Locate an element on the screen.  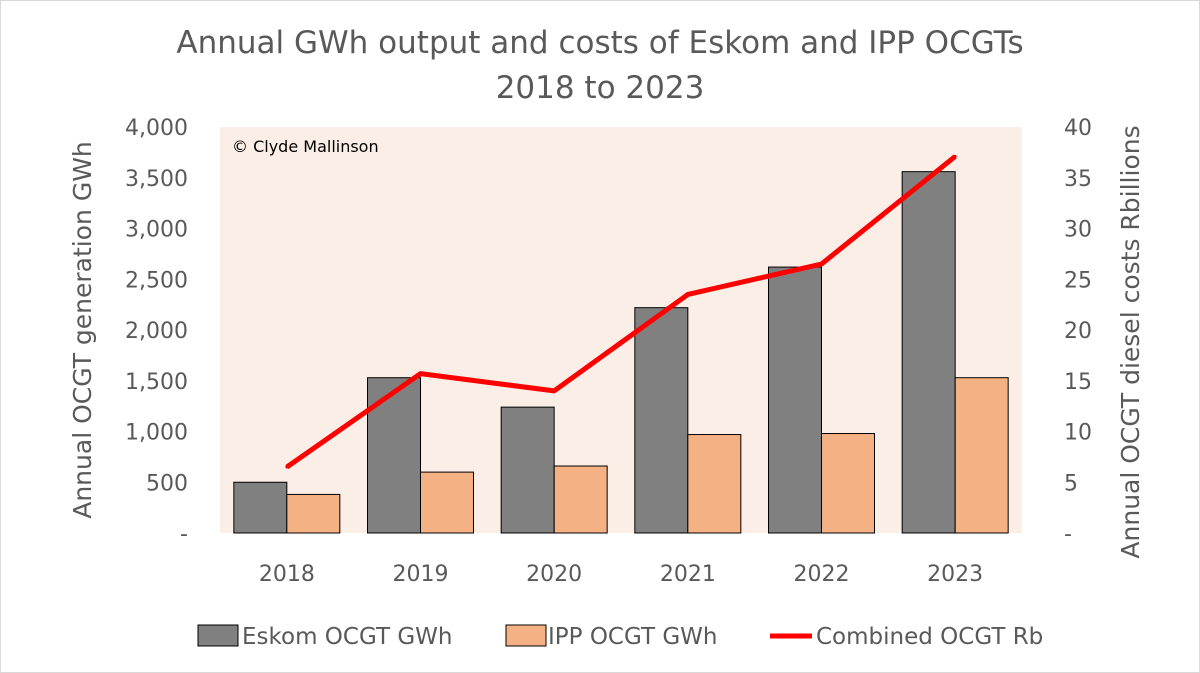
legend-label-ipp: IPP OCGT GWh is located at coordinates (633, 637).